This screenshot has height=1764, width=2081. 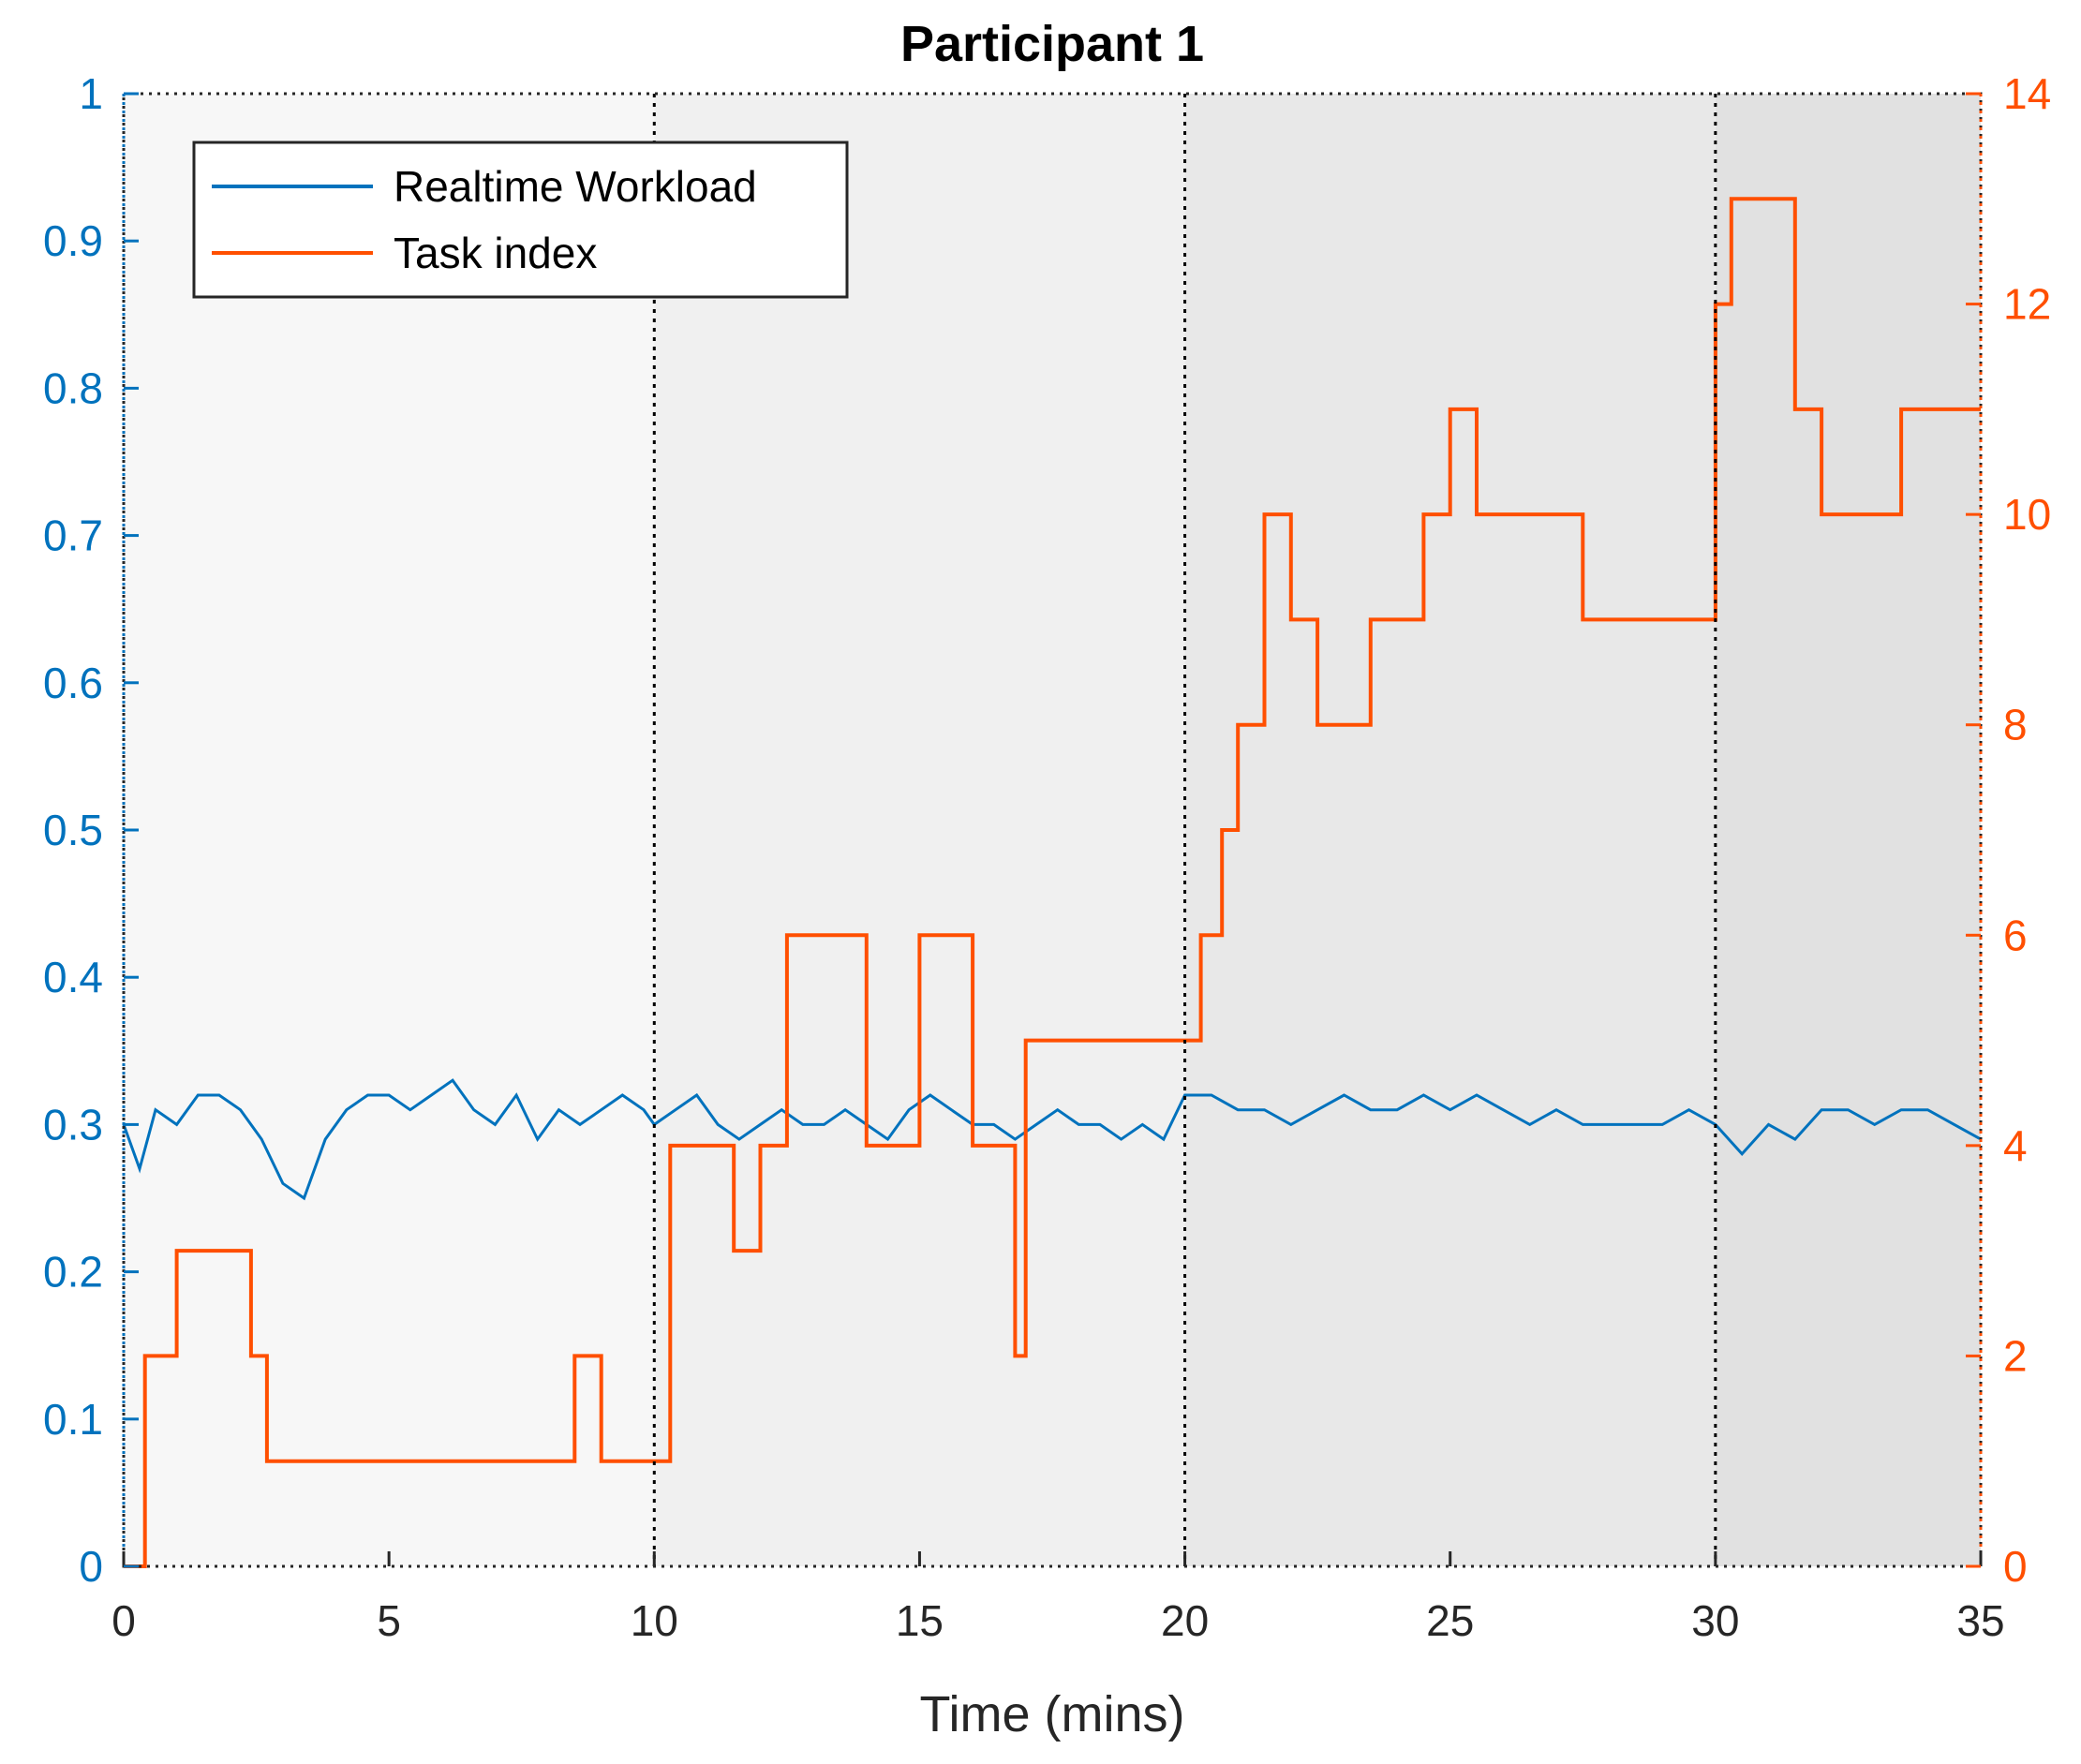 What do you see at coordinates (91, 1566) in the screenshot?
I see `y-left-tick-label: 0` at bounding box center [91, 1566].